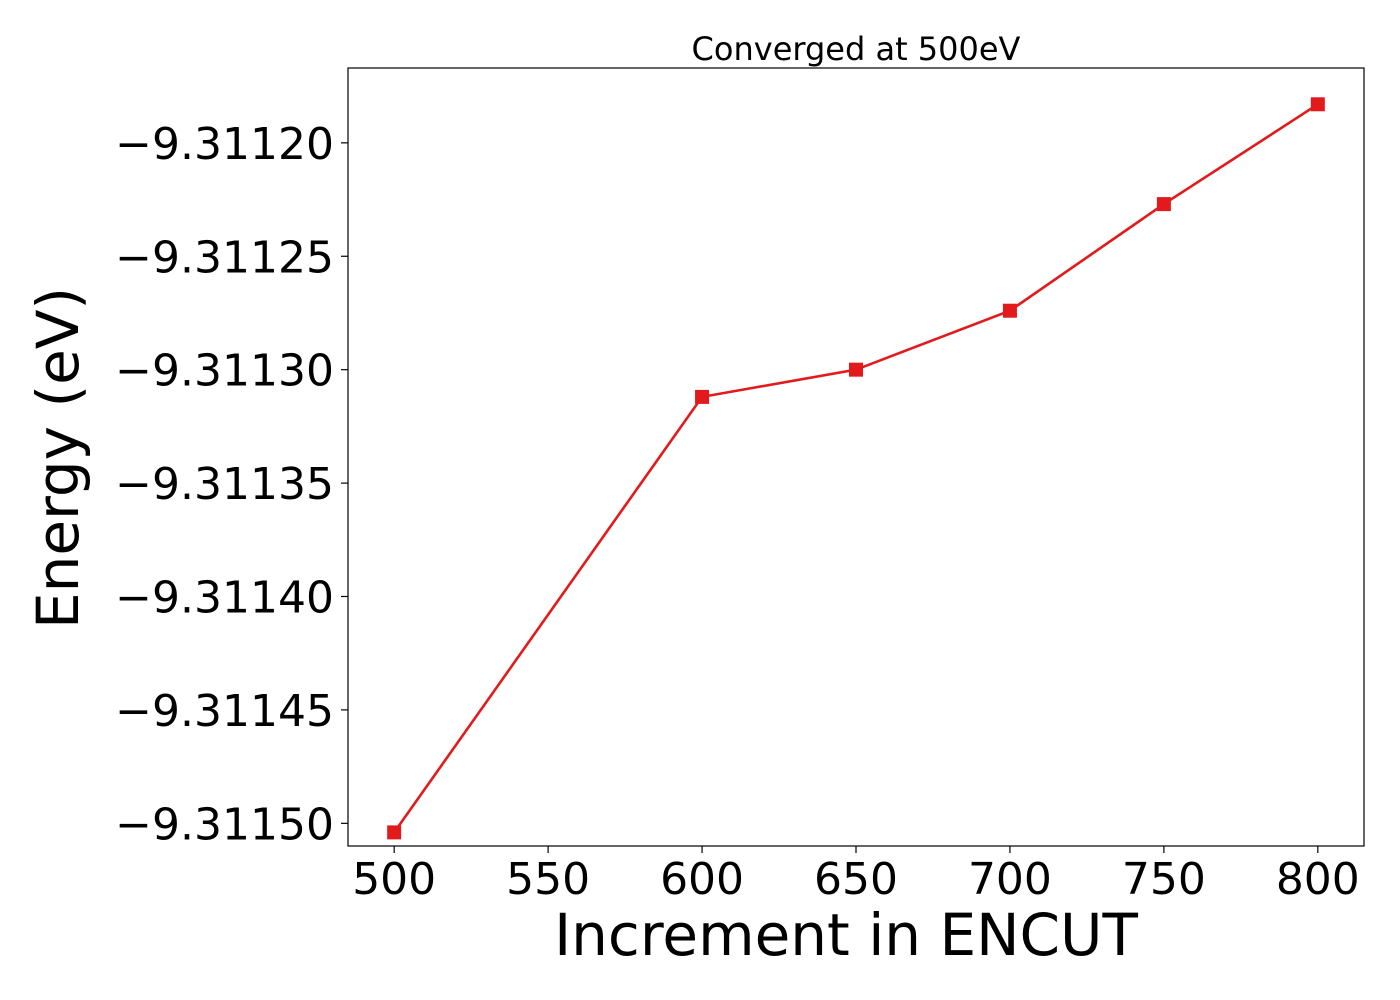 The image size is (1400, 1000). Describe the element at coordinates (702, 879) in the screenshot. I see `x-tick-label: 600` at that location.